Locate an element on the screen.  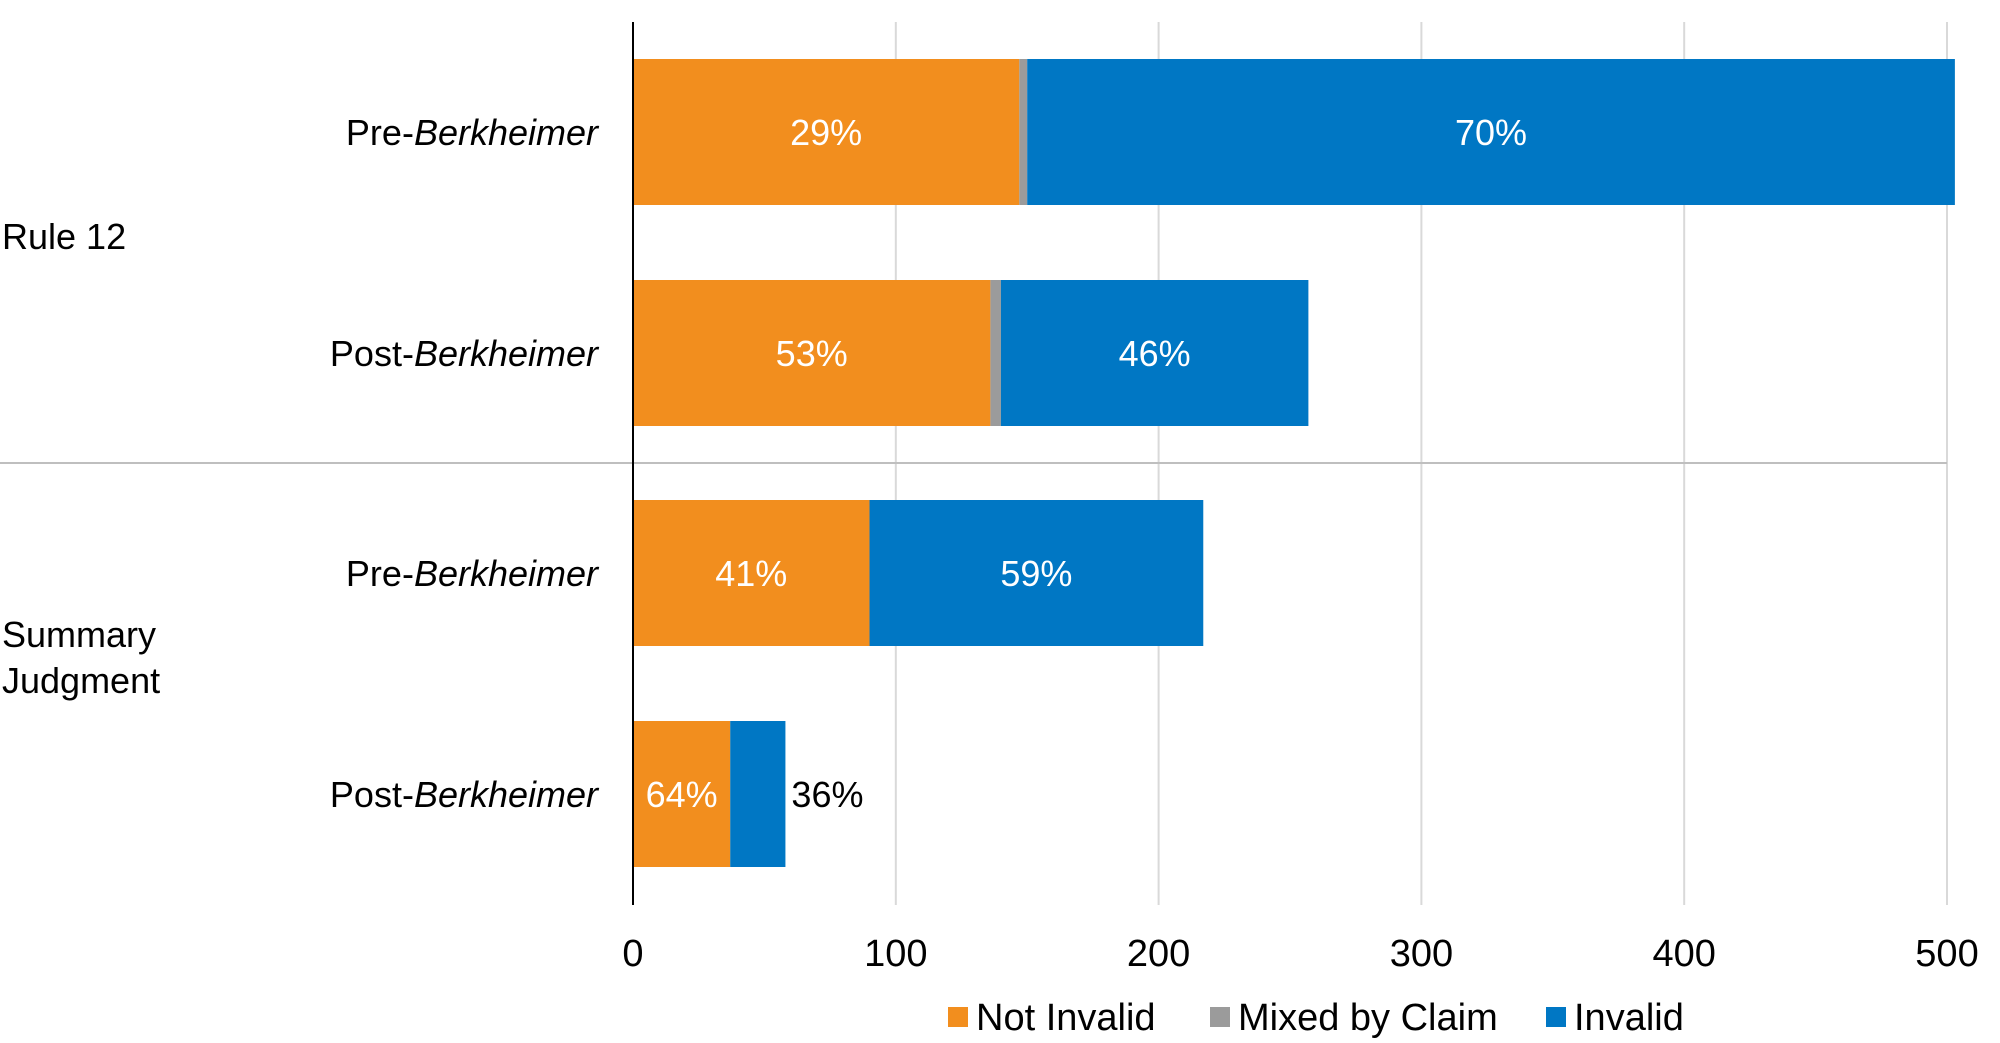
data-label: 41% is located at coordinates (751, 573).